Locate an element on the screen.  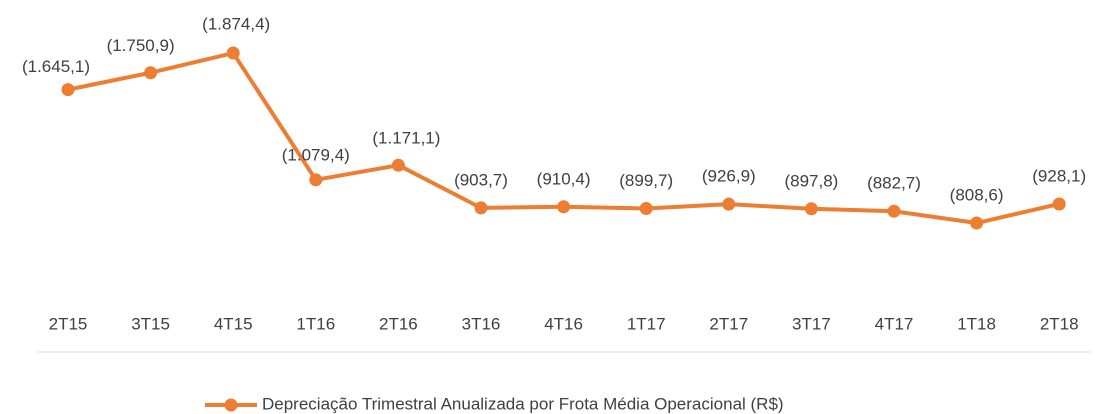
x-tick-label: 2T15 is located at coordinates (68, 323).